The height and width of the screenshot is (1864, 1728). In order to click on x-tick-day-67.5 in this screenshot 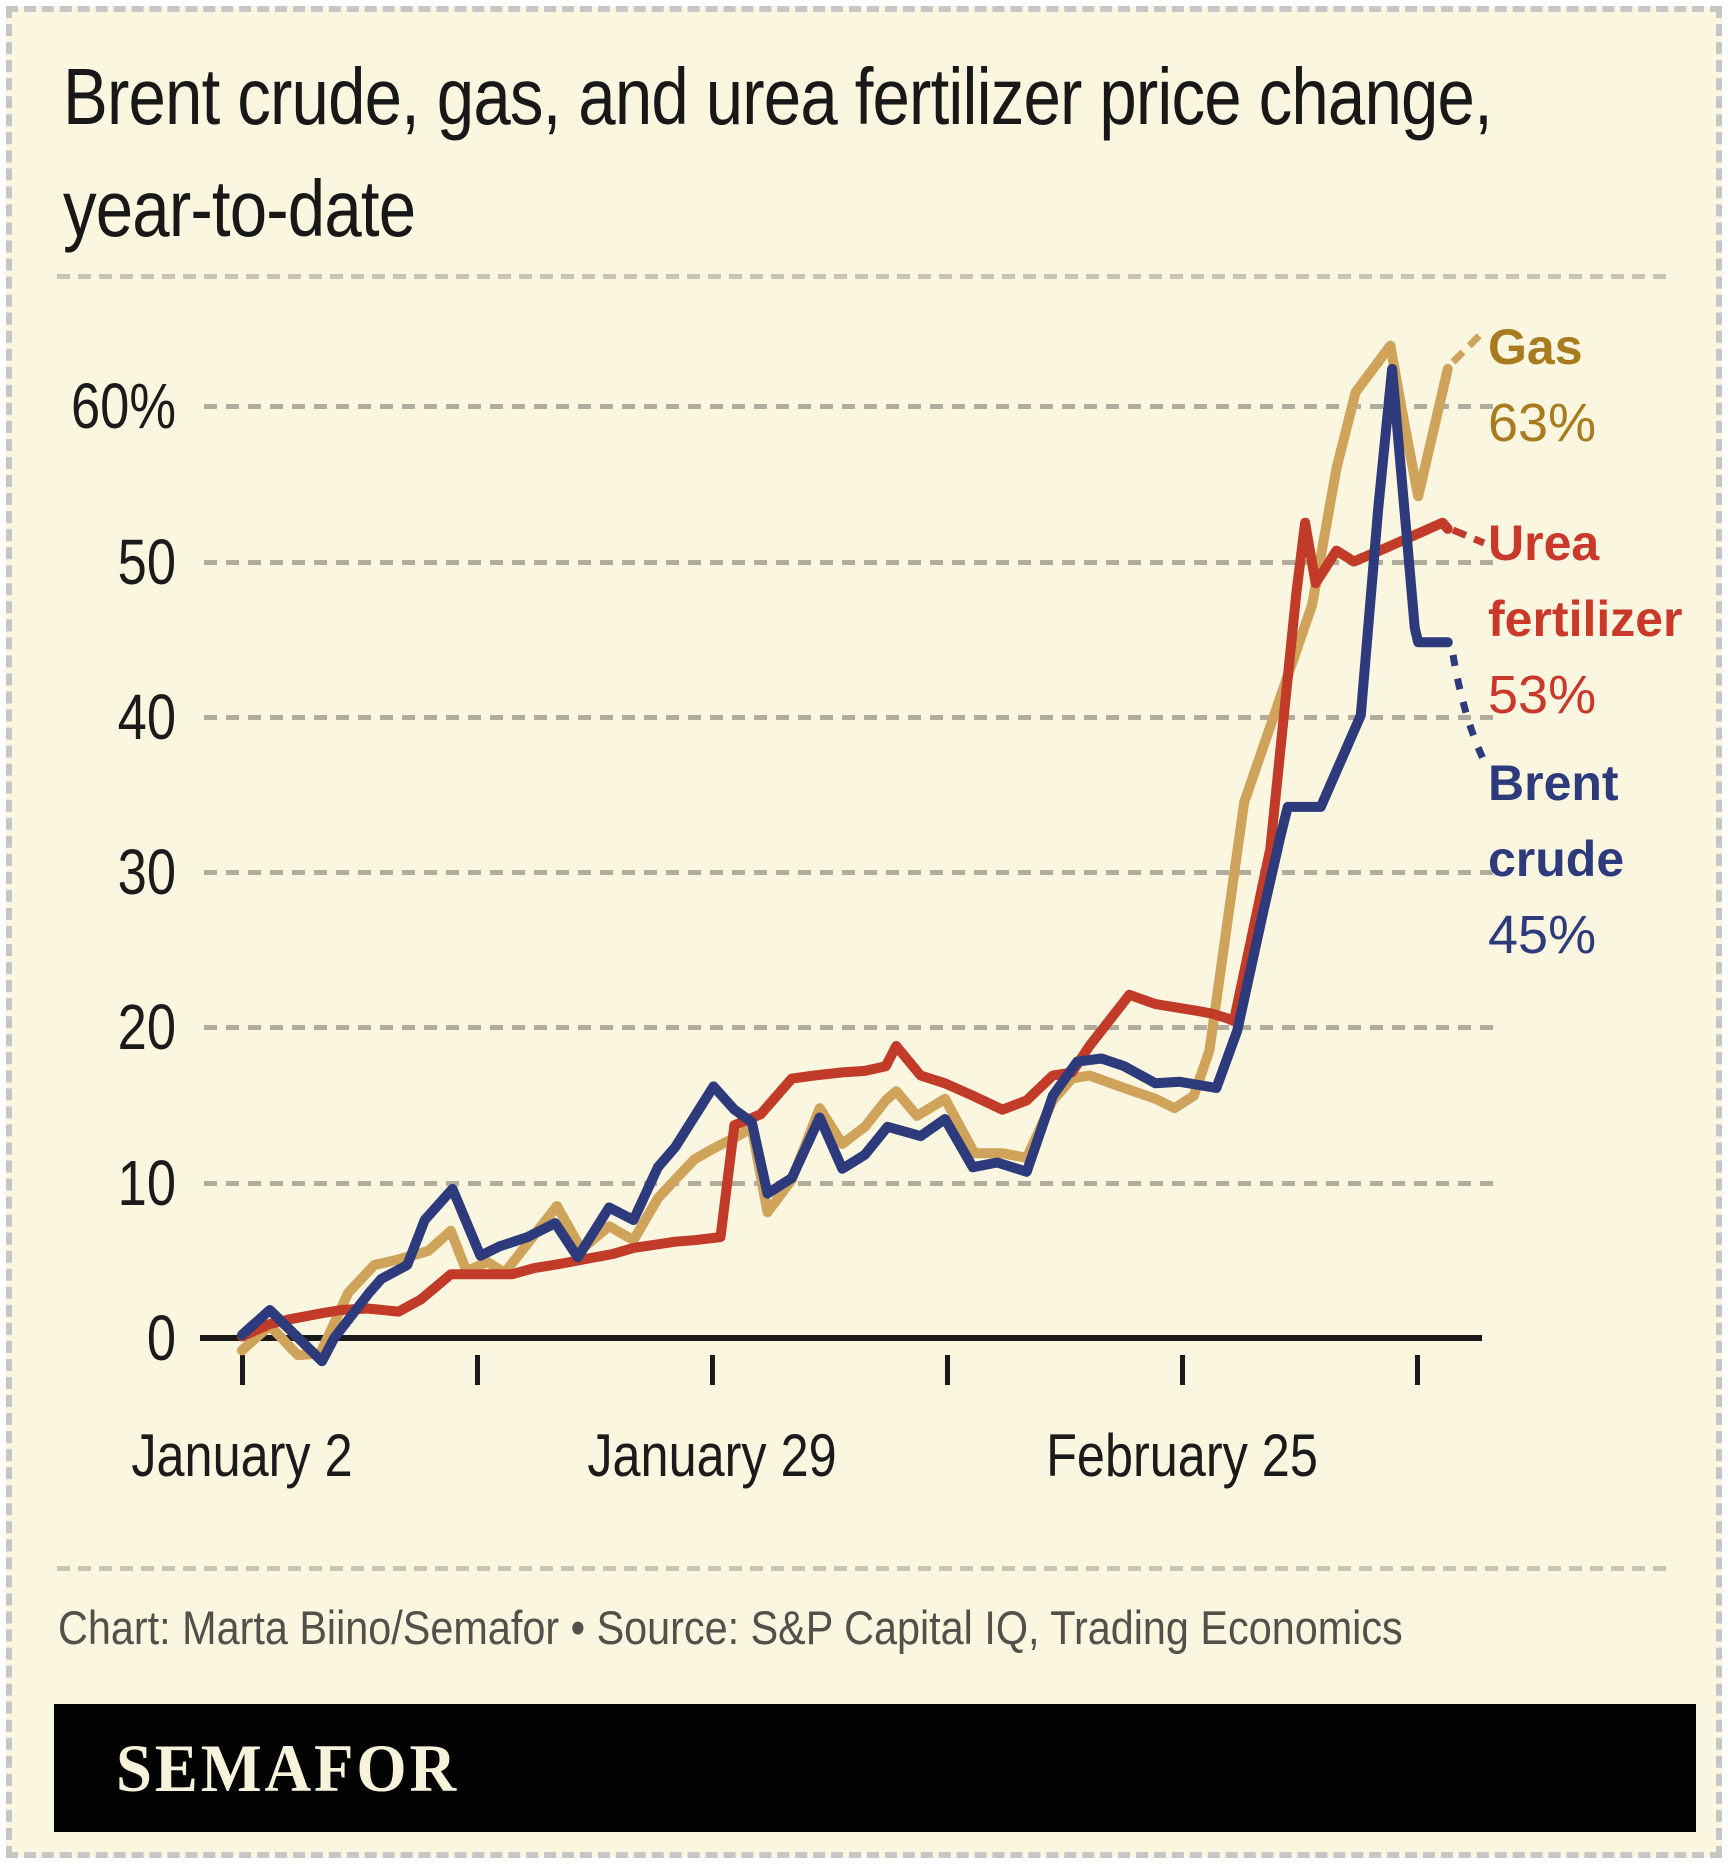, I will do `click(1417, 1370)`.